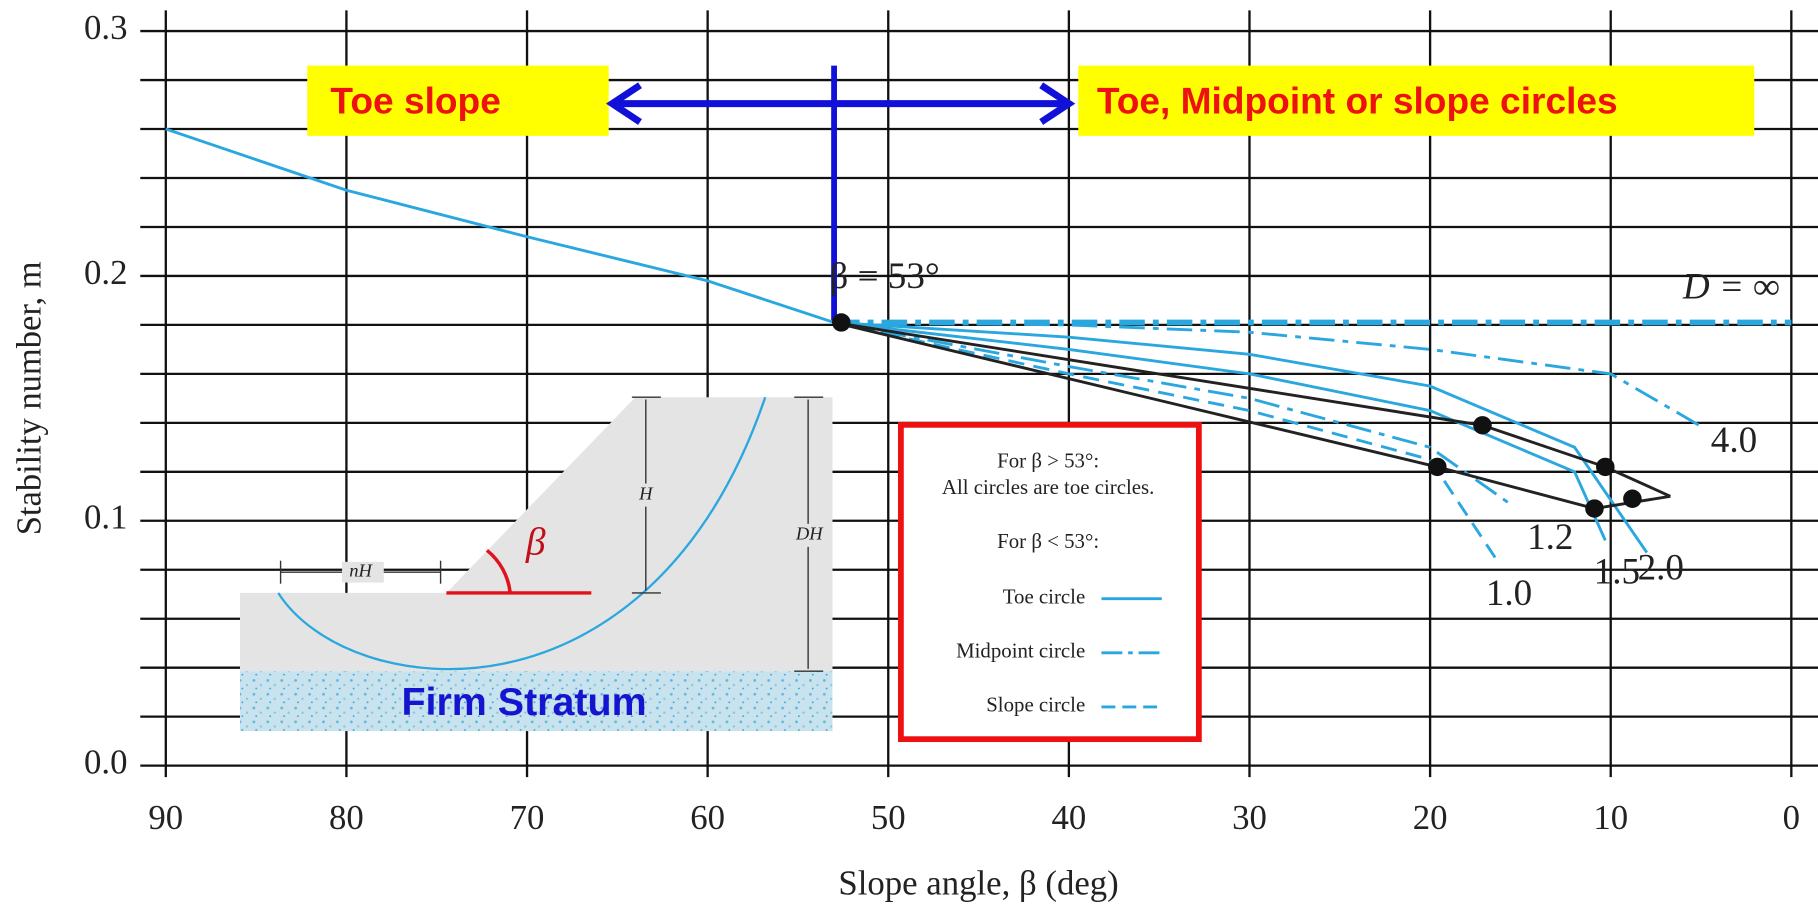 The image size is (1818, 913). I want to click on angle-arc, so click(498, 571).